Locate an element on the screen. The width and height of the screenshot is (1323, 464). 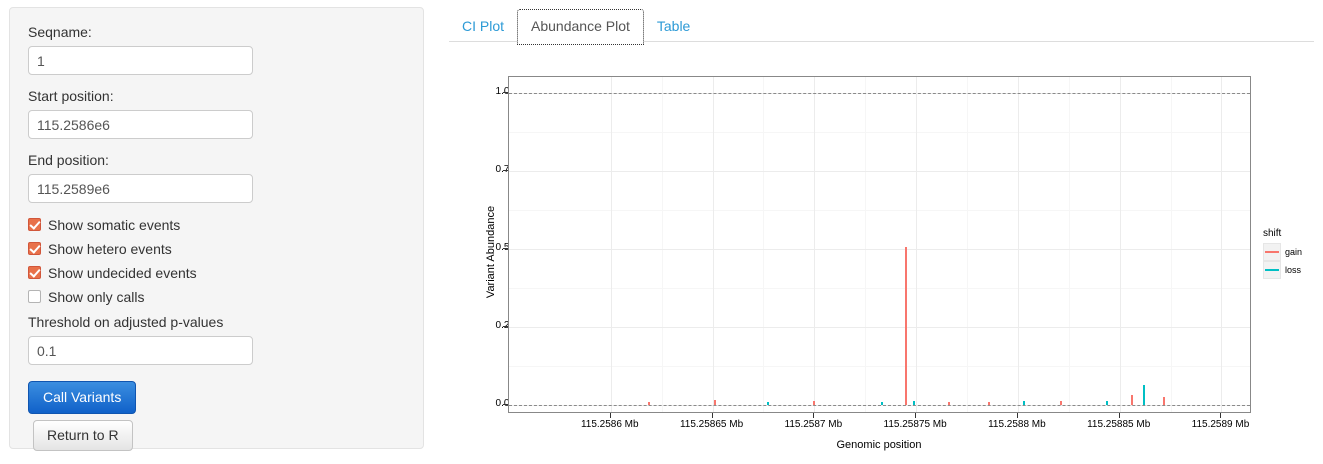
x-tick-label: 115.2586 Mb is located at coordinates (609, 424).